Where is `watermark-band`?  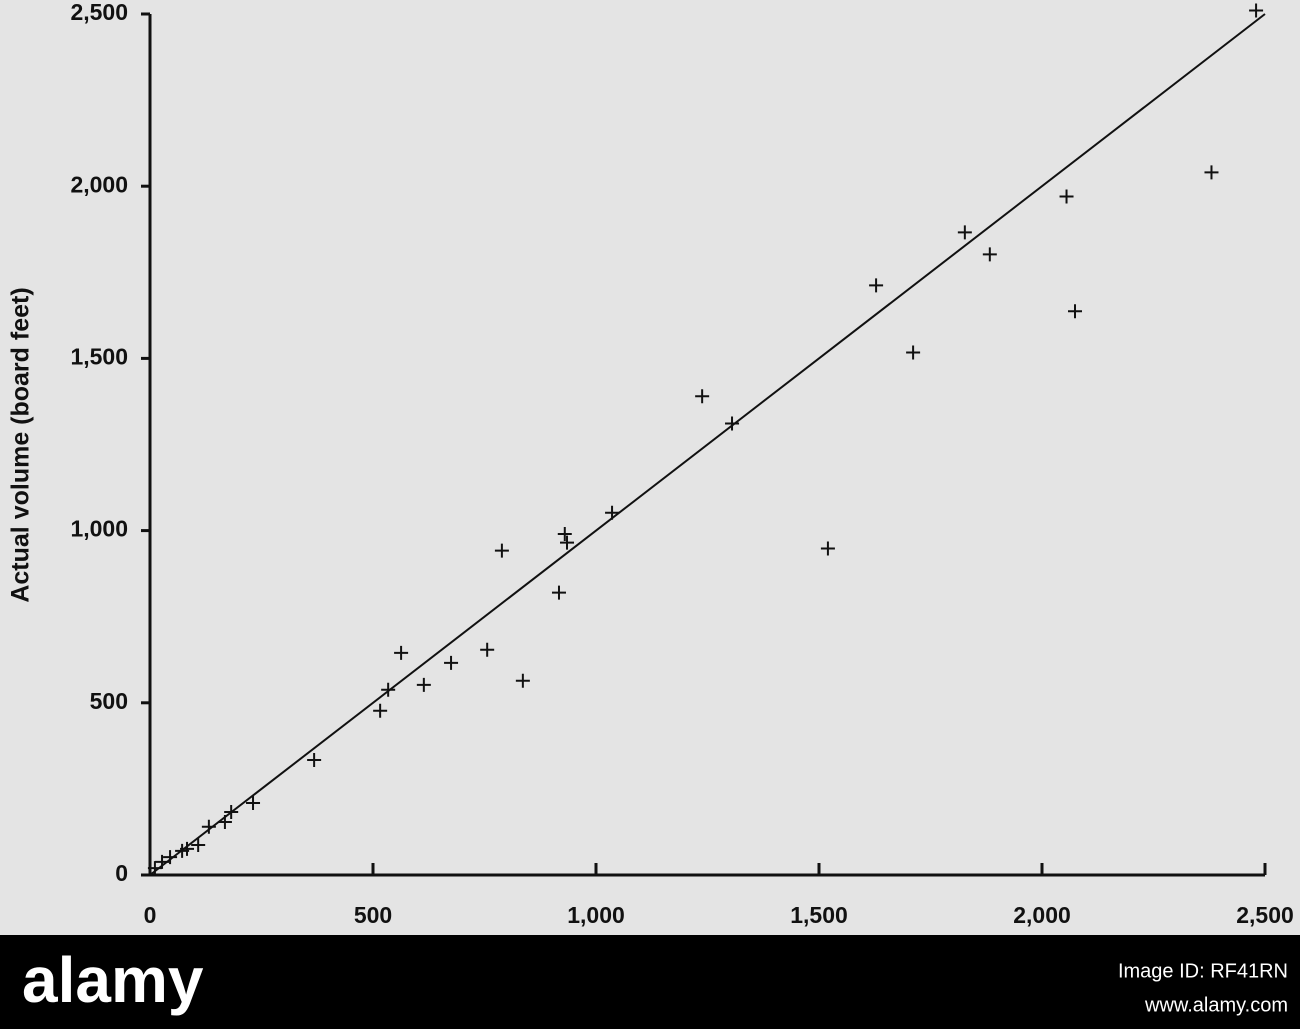
watermark-band is located at coordinates (650, 982).